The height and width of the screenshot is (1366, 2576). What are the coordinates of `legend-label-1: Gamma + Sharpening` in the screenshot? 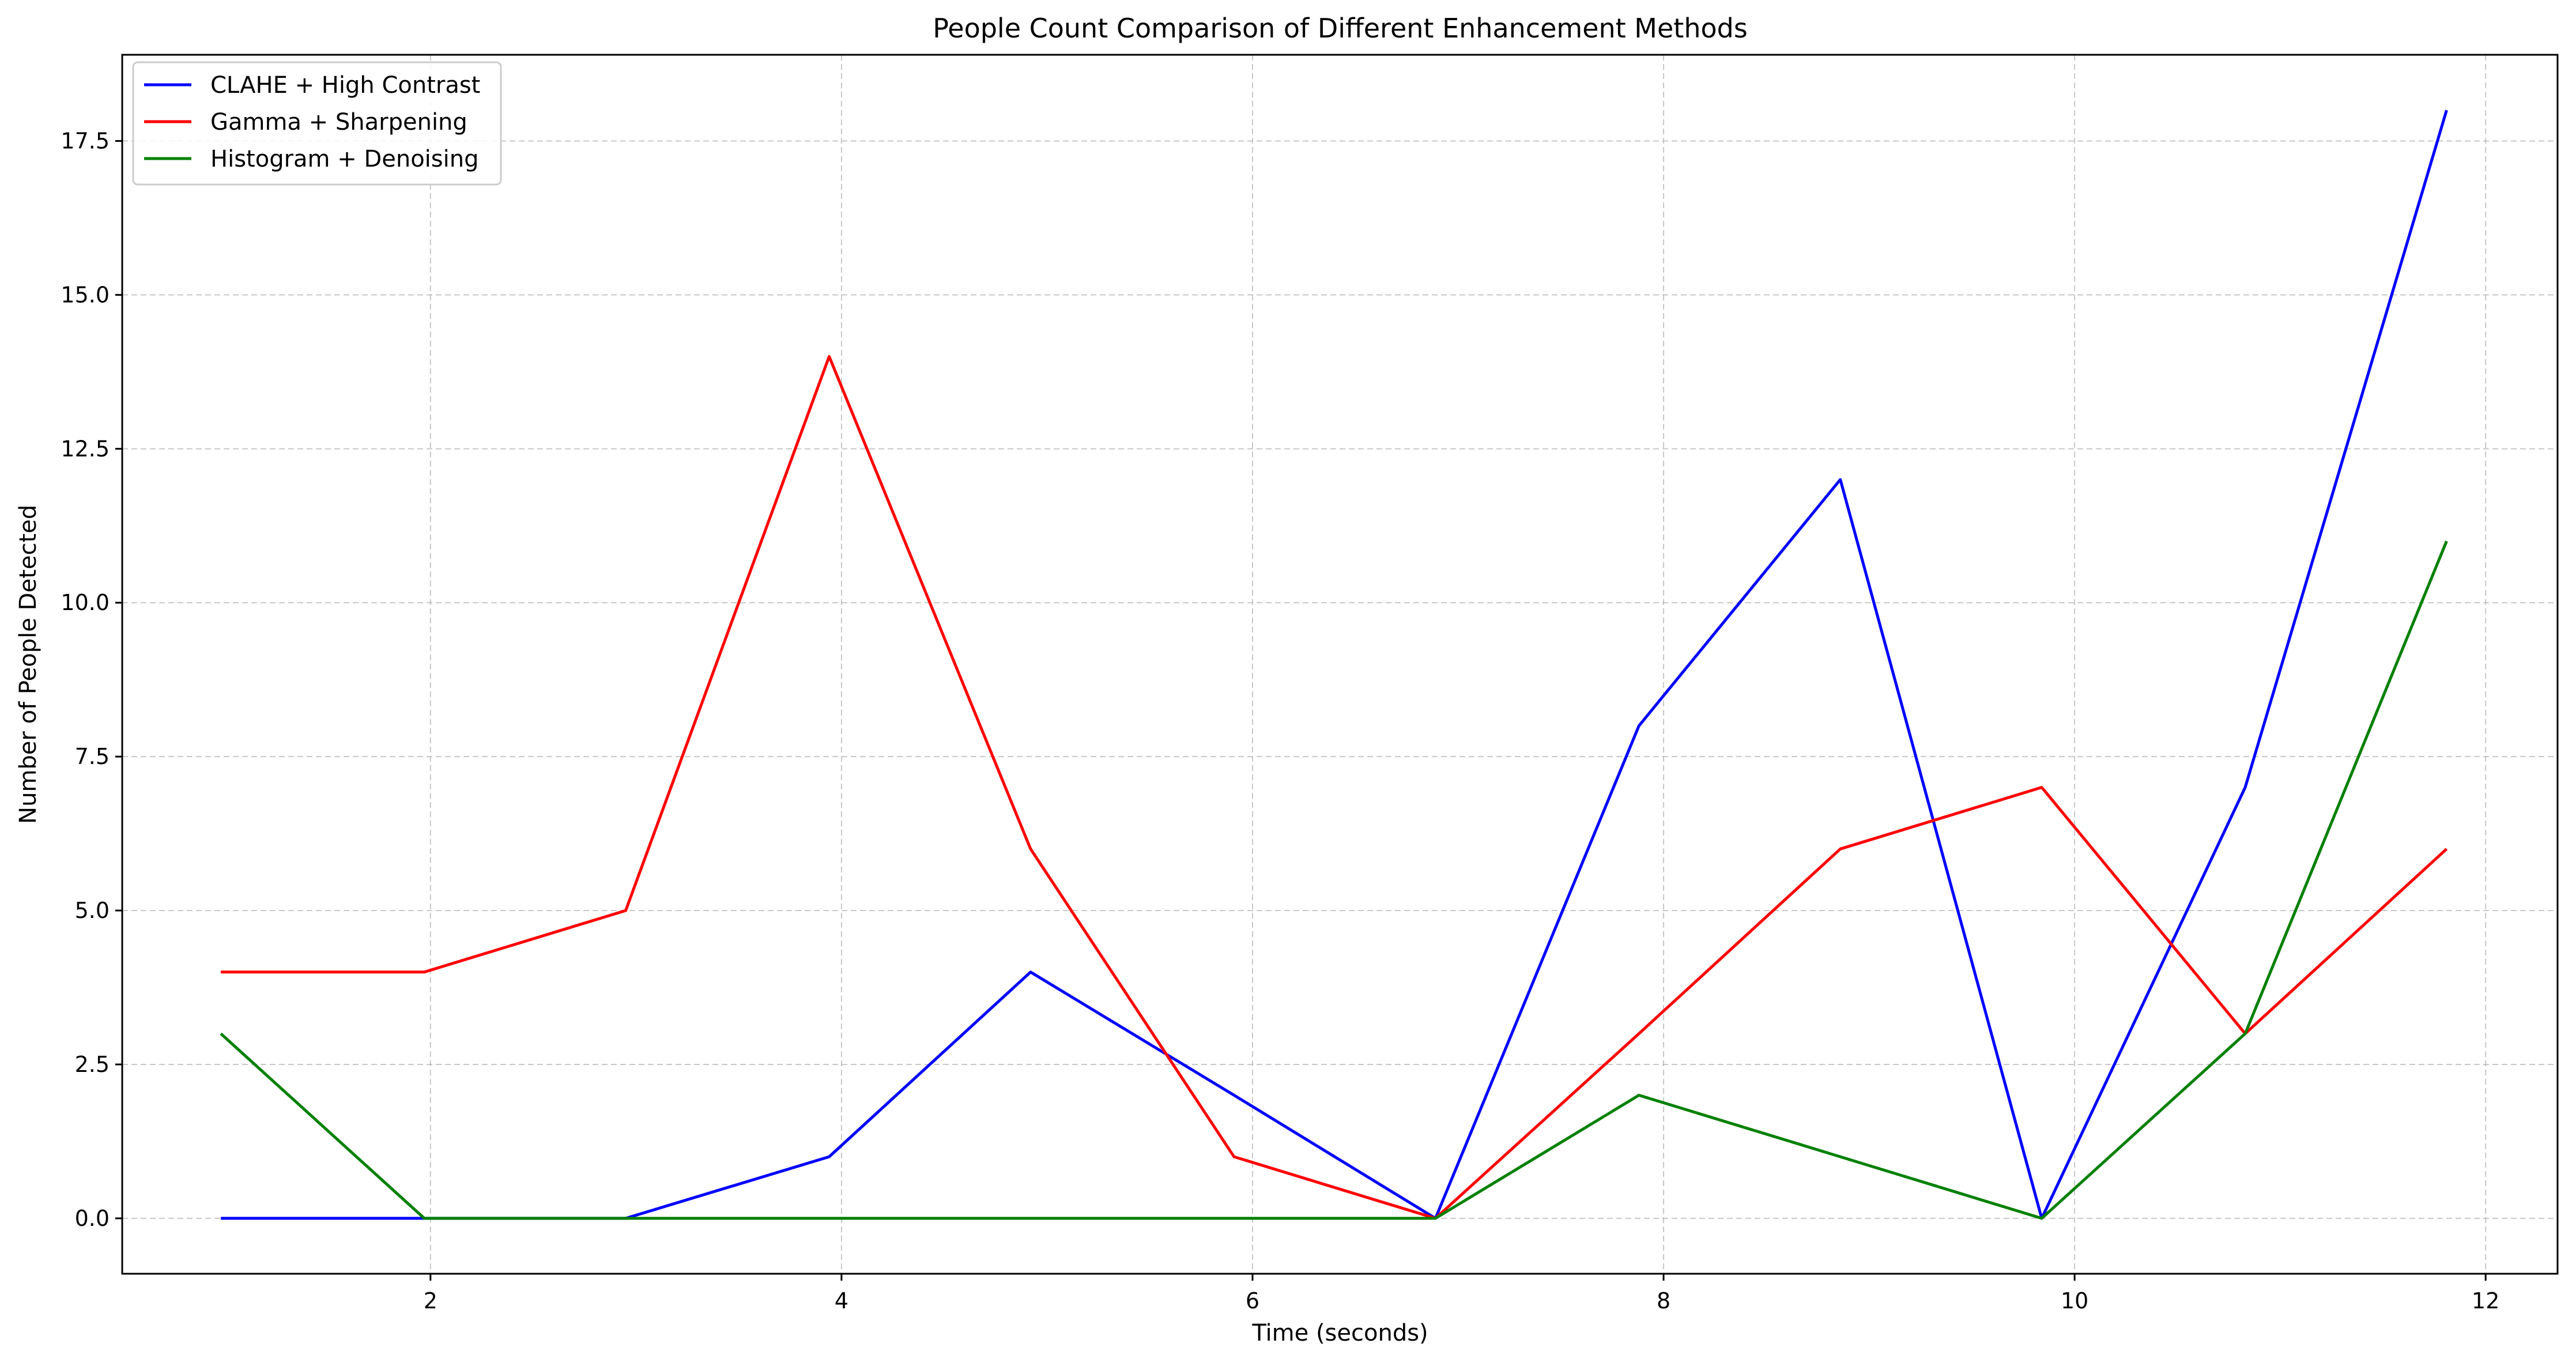 It's located at (338, 122).